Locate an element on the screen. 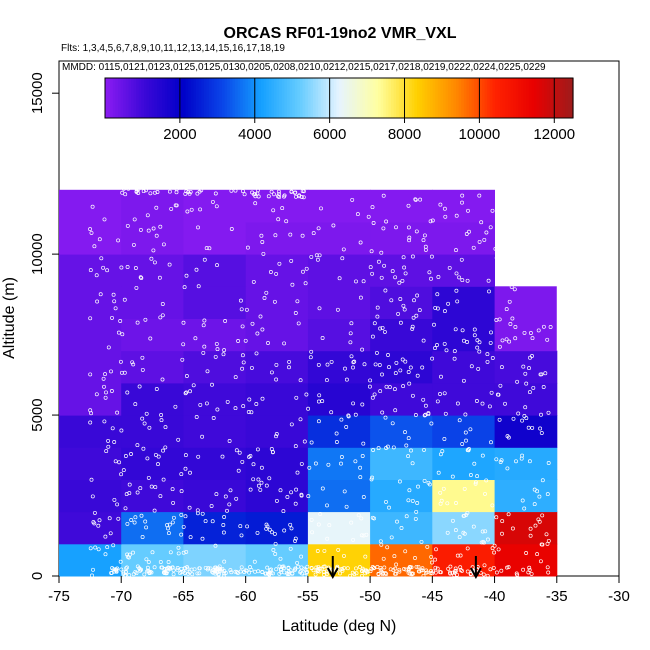  colorbar-tick-label: 12000 is located at coordinates (554, 134).